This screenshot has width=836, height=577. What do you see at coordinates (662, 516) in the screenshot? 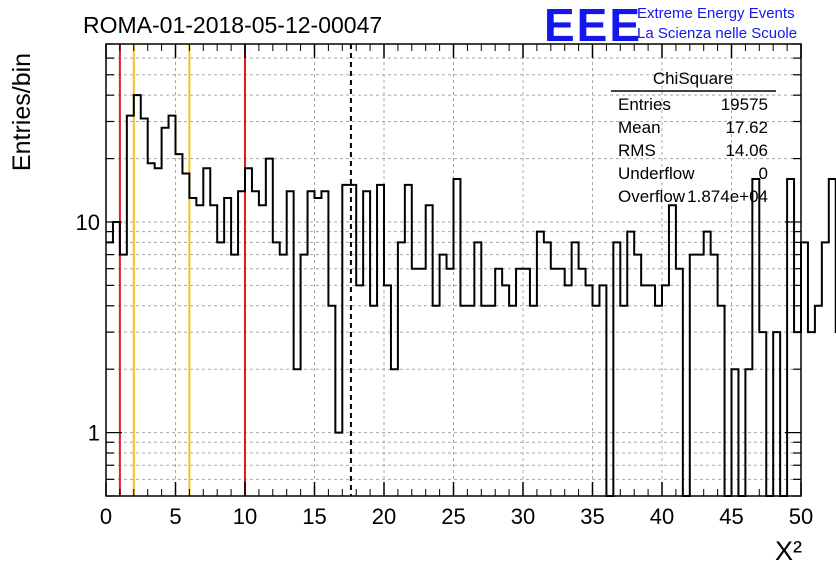
I see `x-tick-label: 40` at bounding box center [662, 516].